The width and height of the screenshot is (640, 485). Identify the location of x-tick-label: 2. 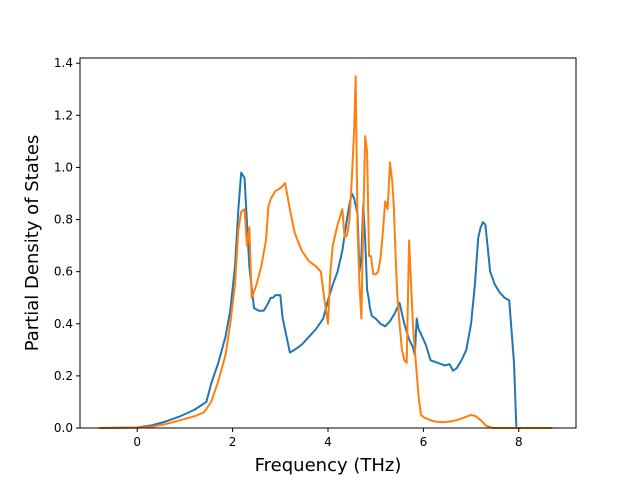
(233, 442).